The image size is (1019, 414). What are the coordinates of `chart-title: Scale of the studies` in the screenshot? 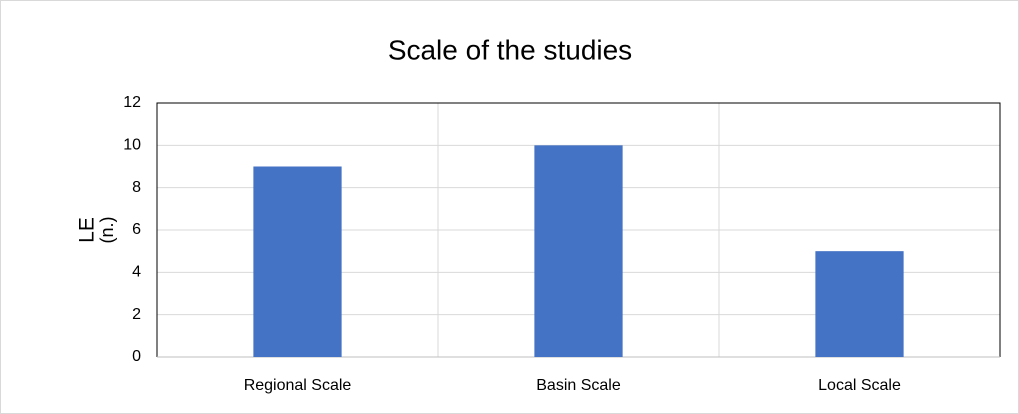 It's located at (510, 49).